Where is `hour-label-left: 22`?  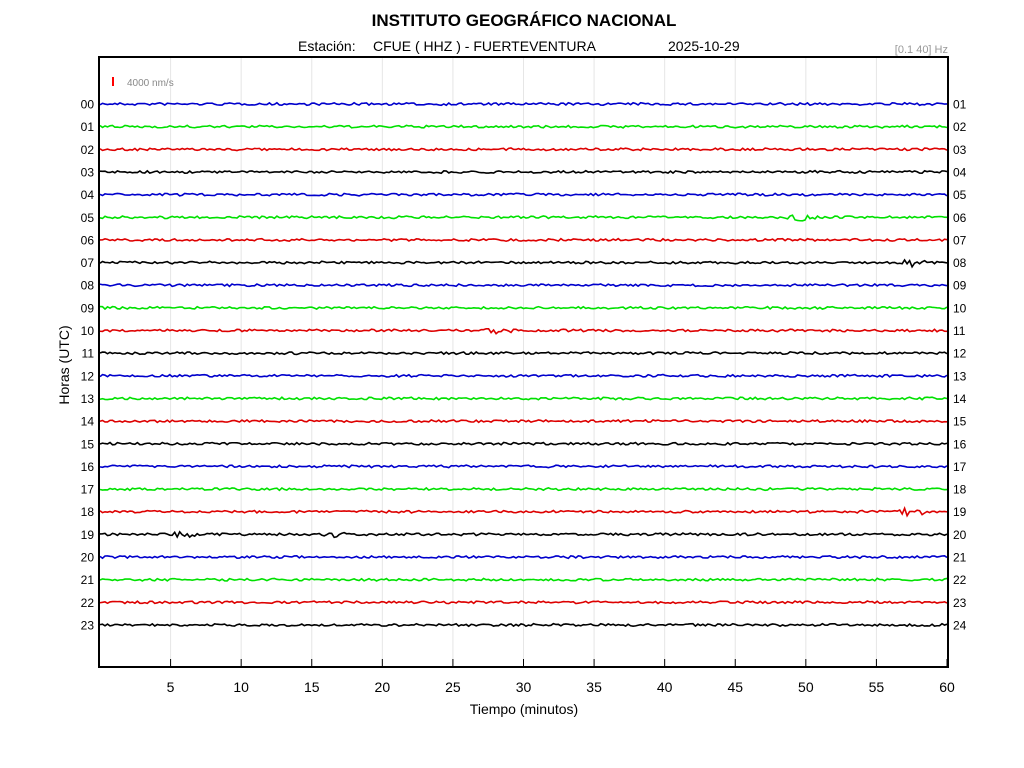 hour-label-left: 22 is located at coordinates (88, 603).